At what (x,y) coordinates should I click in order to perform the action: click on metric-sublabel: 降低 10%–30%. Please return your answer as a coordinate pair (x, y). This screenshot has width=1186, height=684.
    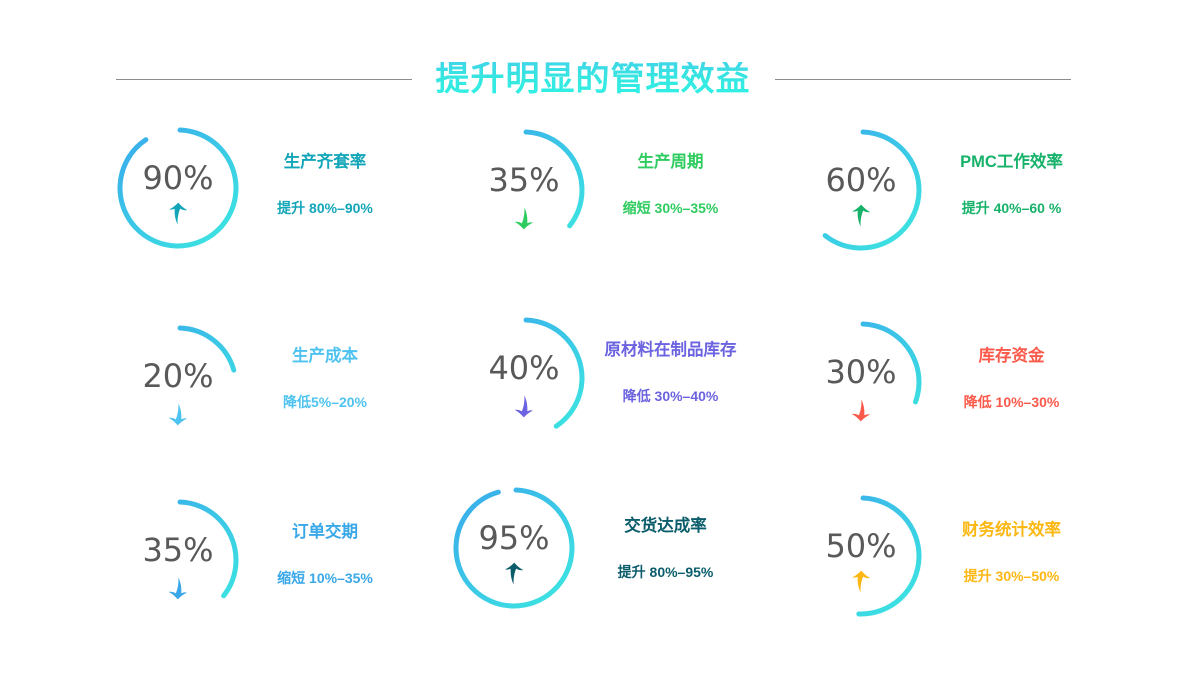
    Looking at the image, I should click on (1011, 401).